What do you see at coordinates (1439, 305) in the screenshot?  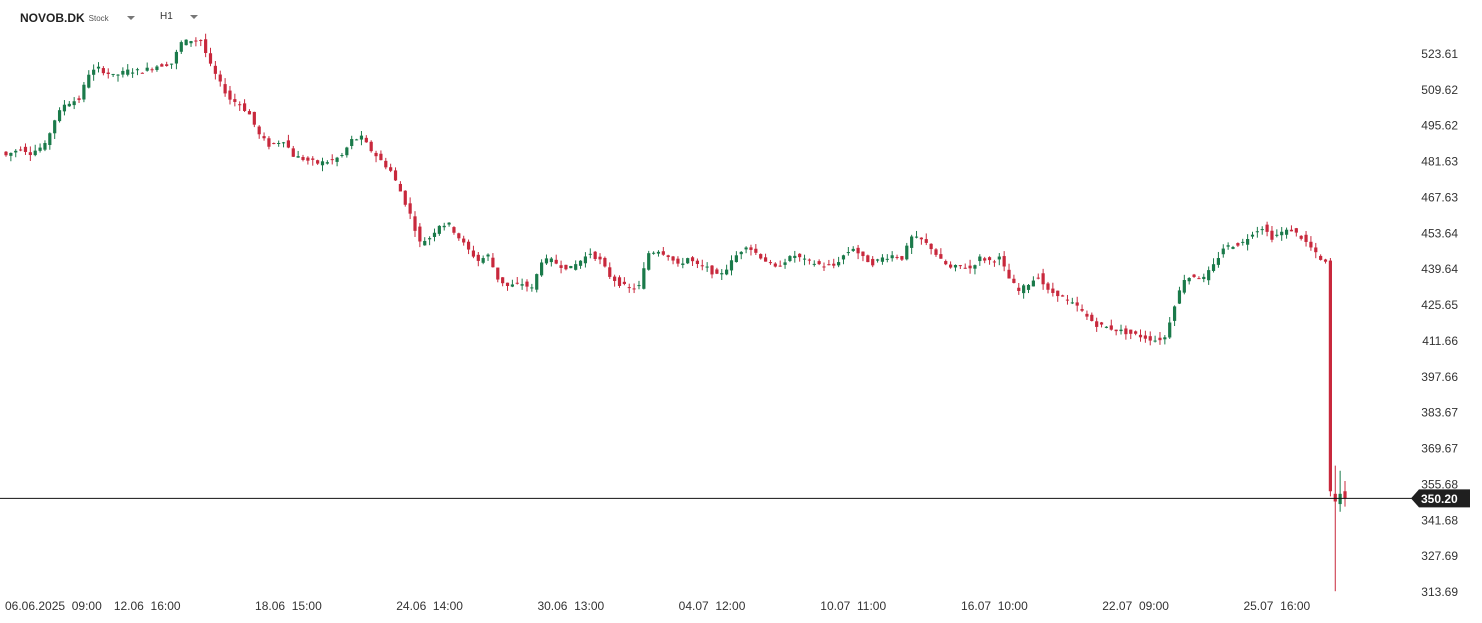 I see `price-axis-tick-label: 425.65` at bounding box center [1439, 305].